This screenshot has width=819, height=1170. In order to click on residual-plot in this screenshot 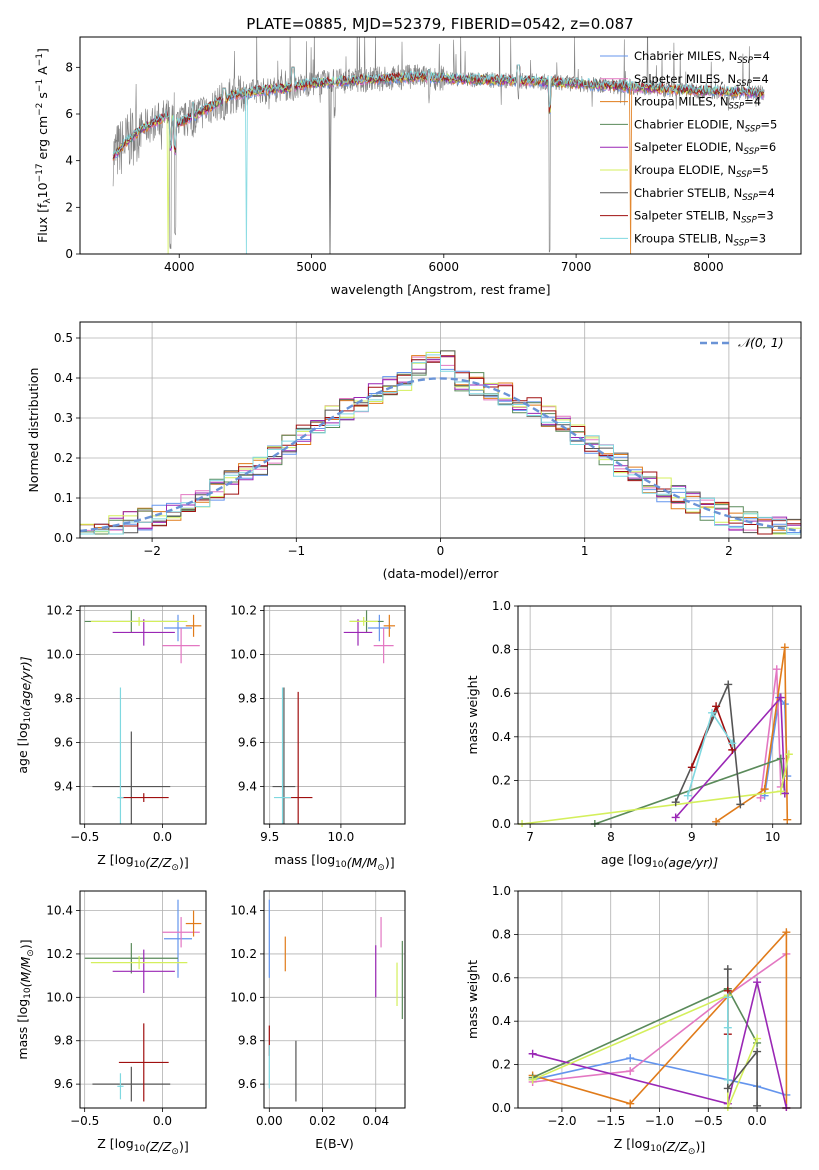, I will do `click(440, 442)`.